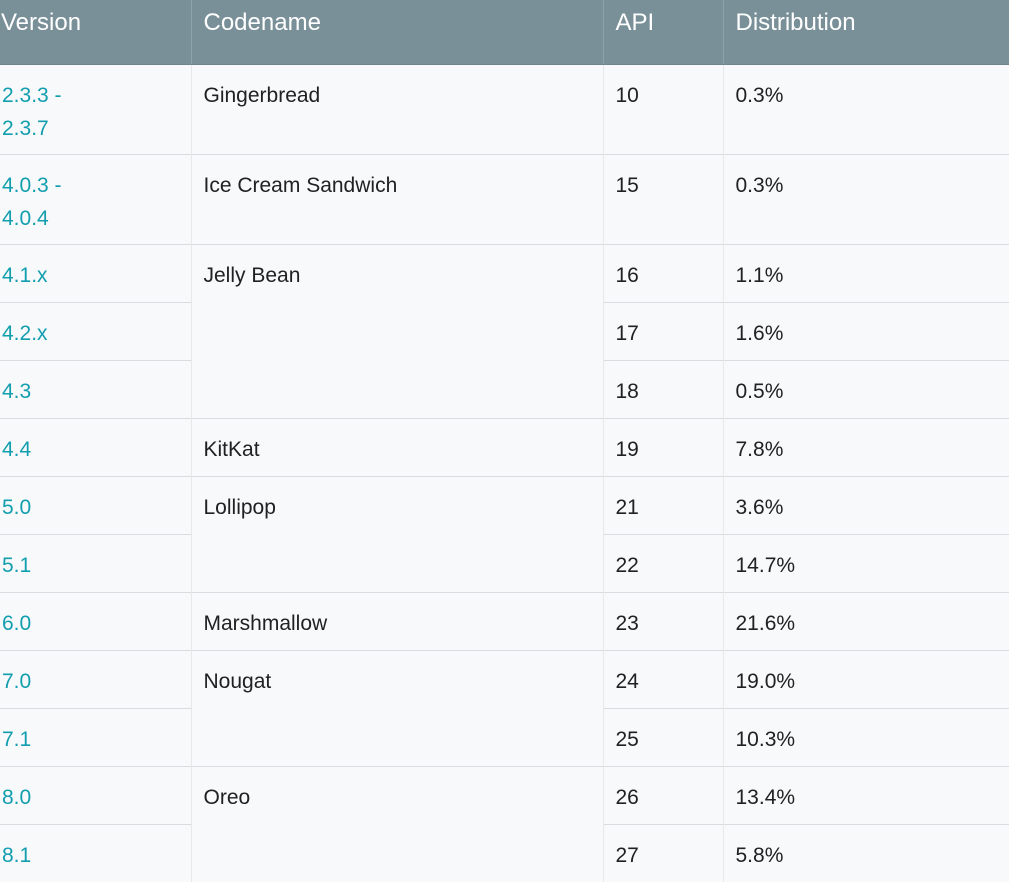  What do you see at coordinates (865, 330) in the screenshot?
I see `distribution-cell: 1.6%` at bounding box center [865, 330].